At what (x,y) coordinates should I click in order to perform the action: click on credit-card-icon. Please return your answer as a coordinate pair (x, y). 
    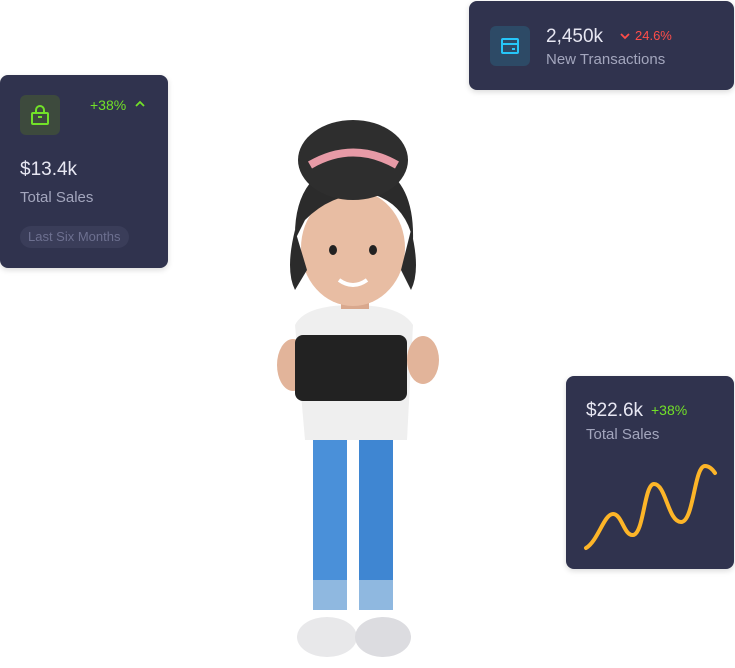
    Looking at the image, I should click on (510, 46).